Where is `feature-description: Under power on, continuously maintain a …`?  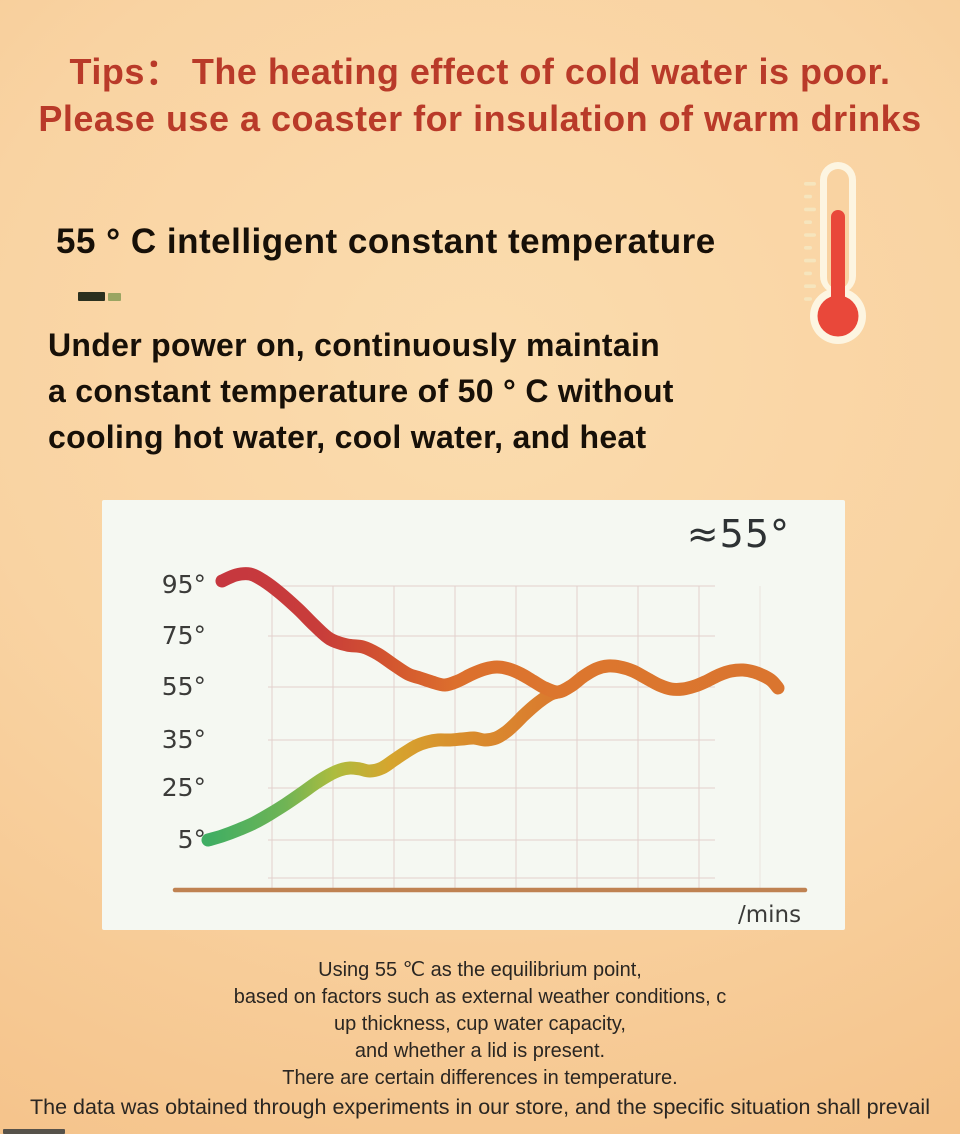 feature-description: Under power on, continuously maintain a … is located at coordinates (438, 391).